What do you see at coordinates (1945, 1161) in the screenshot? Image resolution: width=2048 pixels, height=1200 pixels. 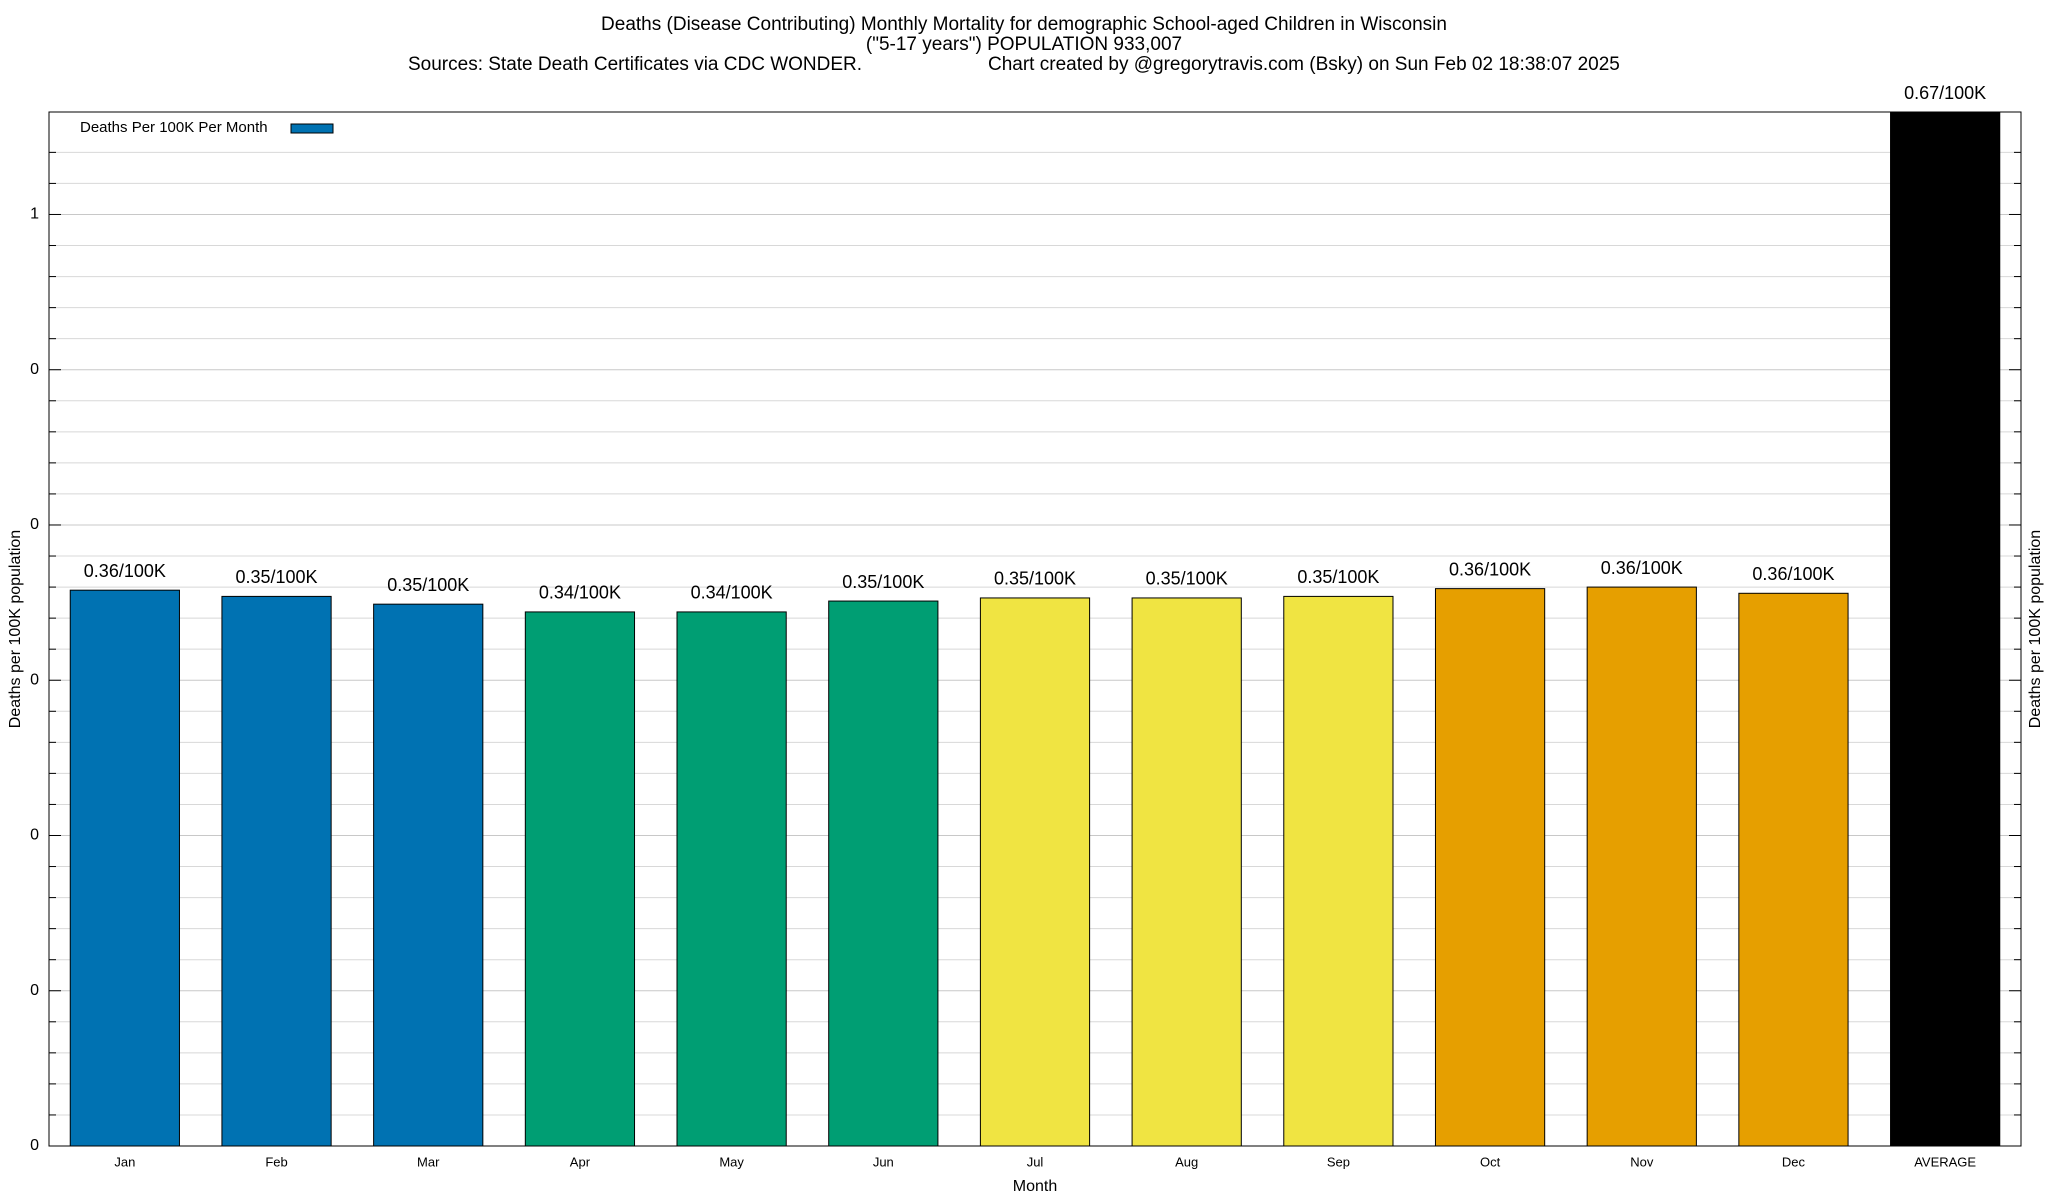 I see `x-tick-label: AVERAGE` at bounding box center [1945, 1161].